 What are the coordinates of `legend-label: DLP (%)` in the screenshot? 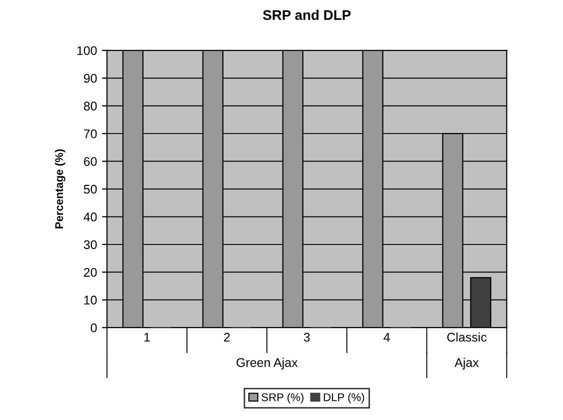 It's located at (344, 398).